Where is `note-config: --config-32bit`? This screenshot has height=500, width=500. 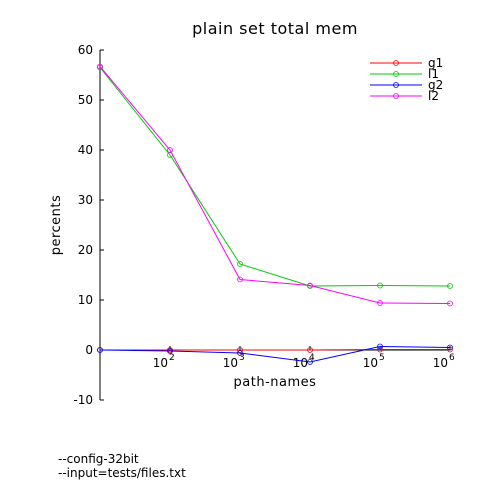
note-config: --config-32bit is located at coordinates (98, 459).